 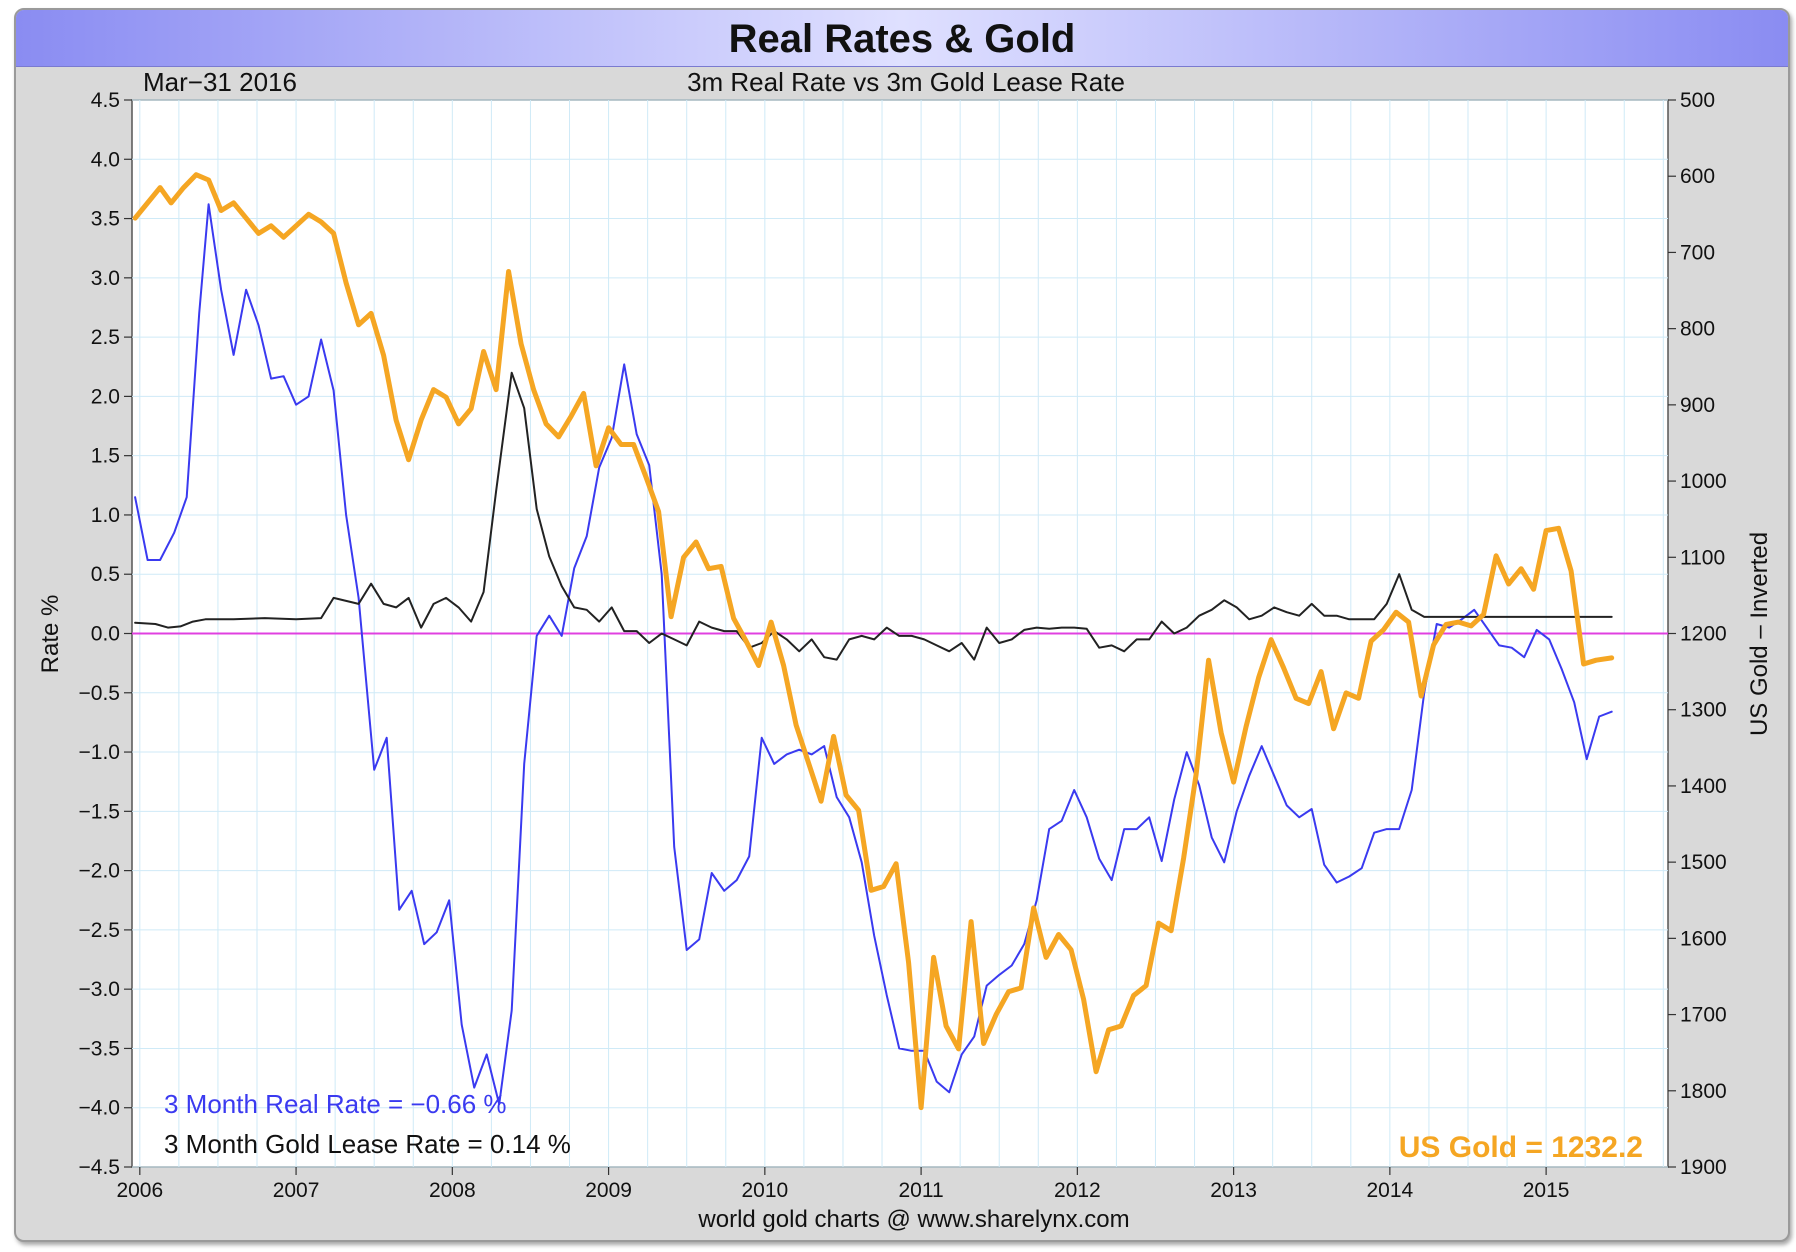 I want to click on left-tick-label: −0.5, so click(x=99, y=693).